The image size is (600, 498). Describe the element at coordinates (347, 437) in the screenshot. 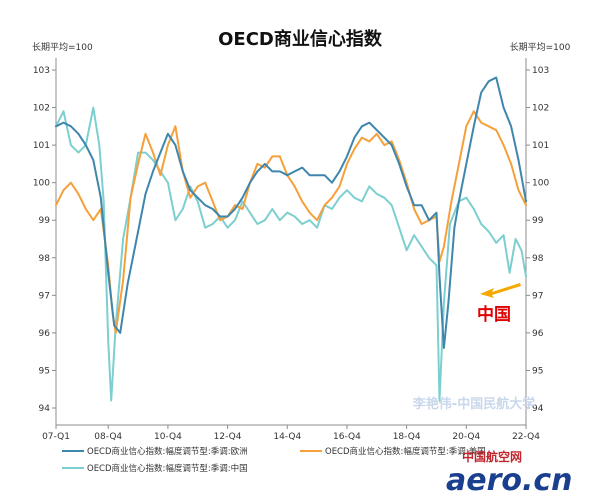

I see `x-tick-label: 16-Q4` at that location.